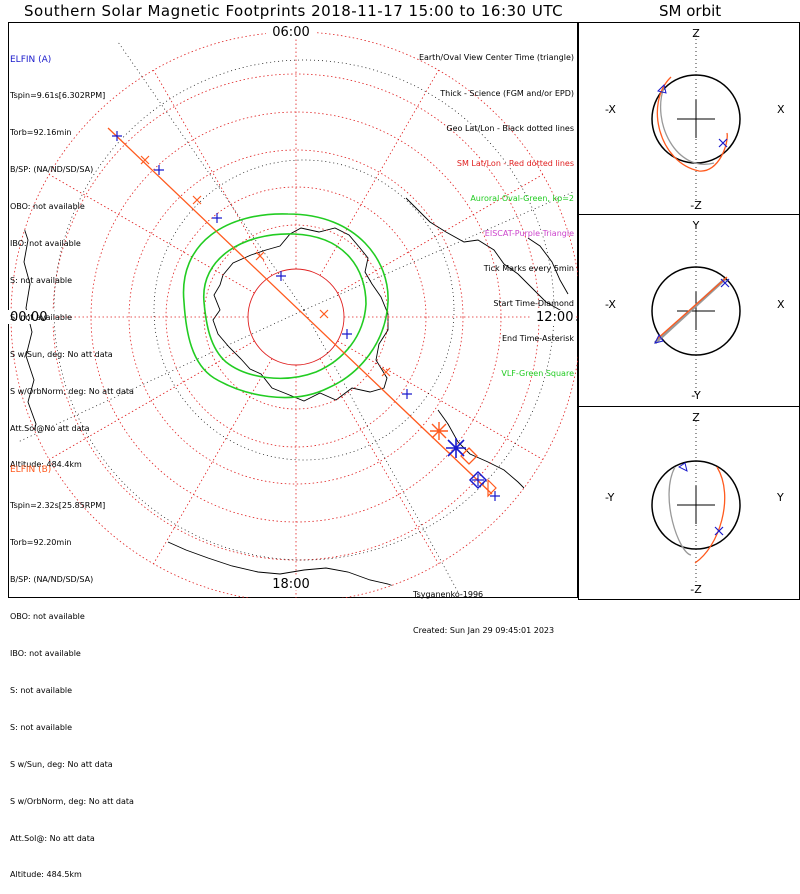 This screenshot has height=894, width=800. Describe the element at coordinates (690, 11) in the screenshot. I see `orbit-title: SM orbit` at that location.